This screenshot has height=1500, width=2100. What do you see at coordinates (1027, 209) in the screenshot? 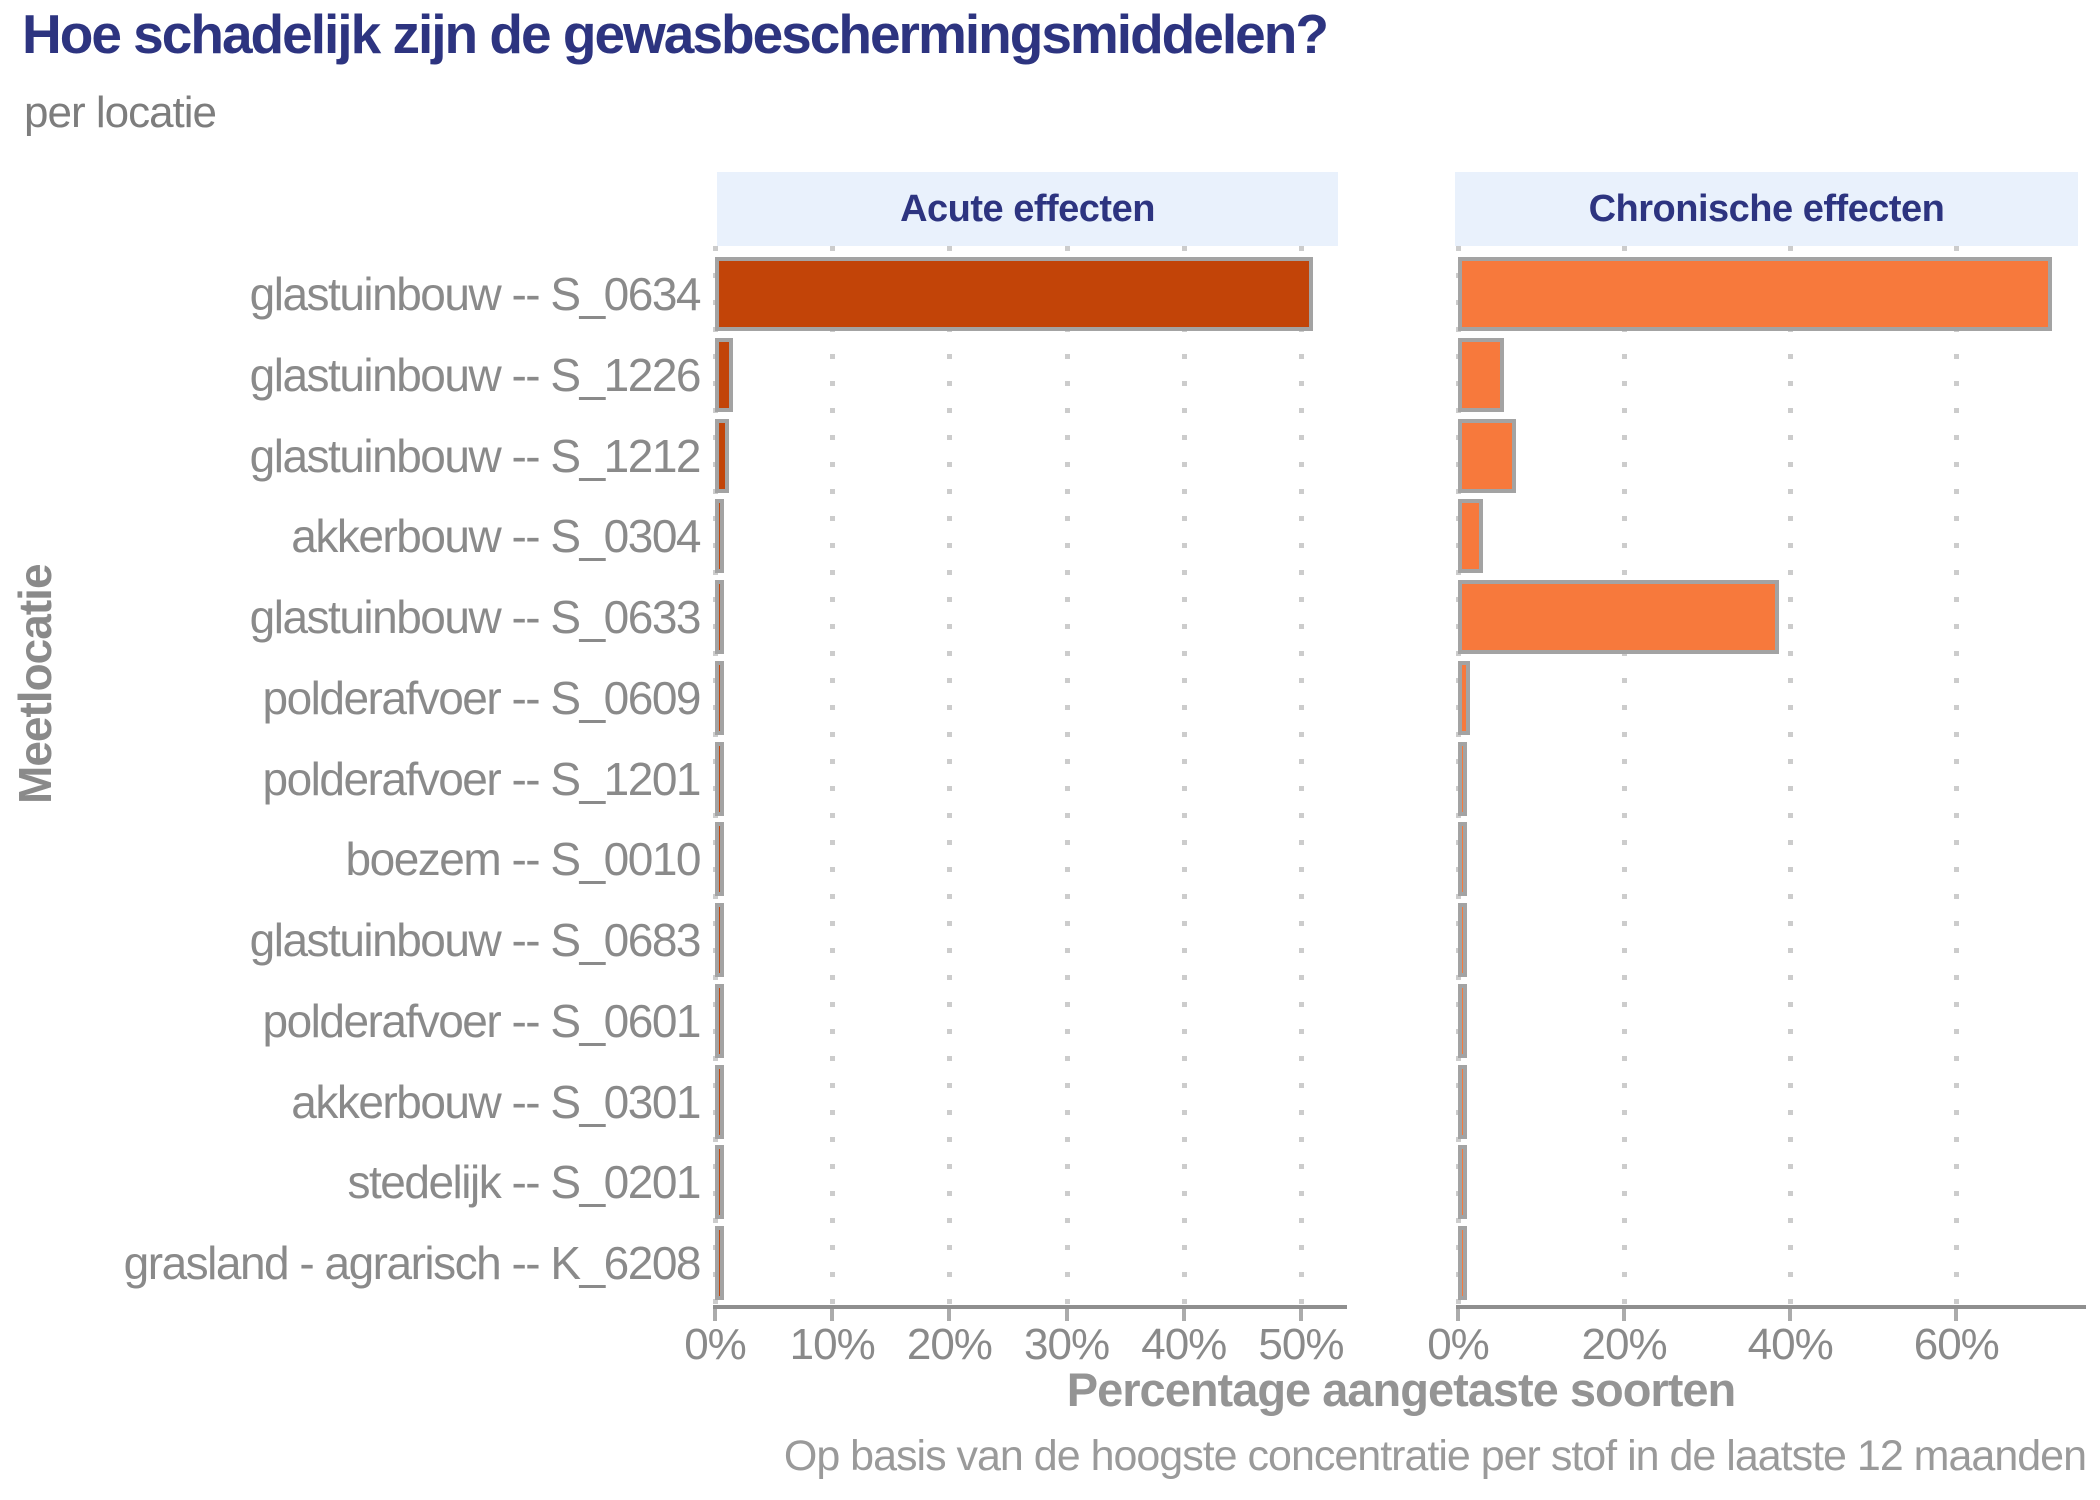
I see `panel-header-acute: Acute effecten` at bounding box center [1027, 209].